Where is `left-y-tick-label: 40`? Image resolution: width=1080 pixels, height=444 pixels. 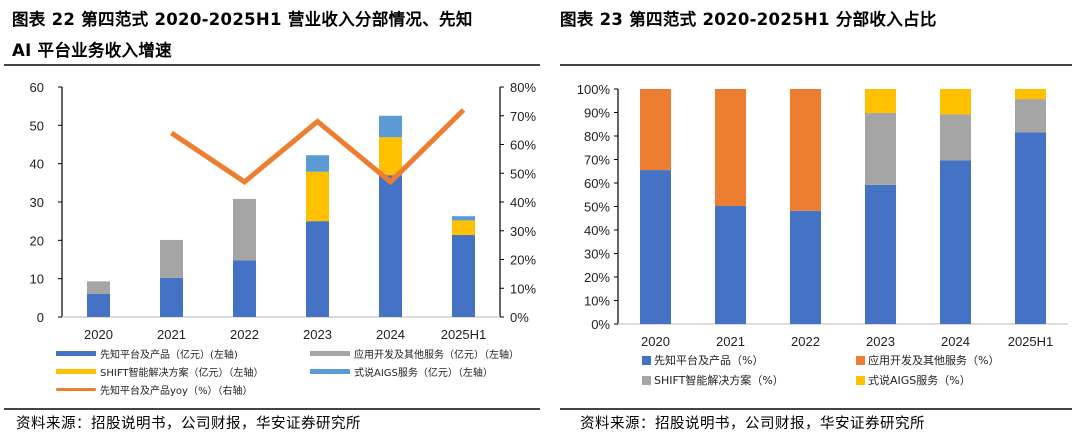
left-y-tick-label: 40 is located at coordinates (37, 164).